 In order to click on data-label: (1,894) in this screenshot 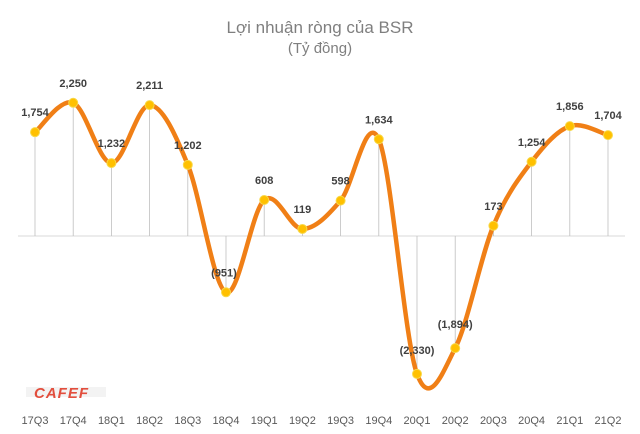, I will do `click(455, 325)`.